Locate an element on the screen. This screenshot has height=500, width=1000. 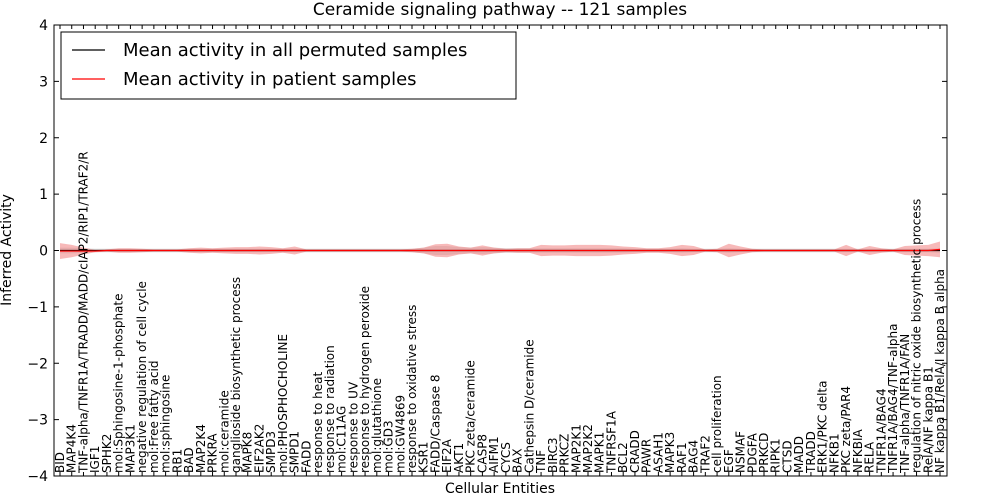
x-tick-label: mol:PHOSPHOCHOLINE is located at coordinates (283, 403).